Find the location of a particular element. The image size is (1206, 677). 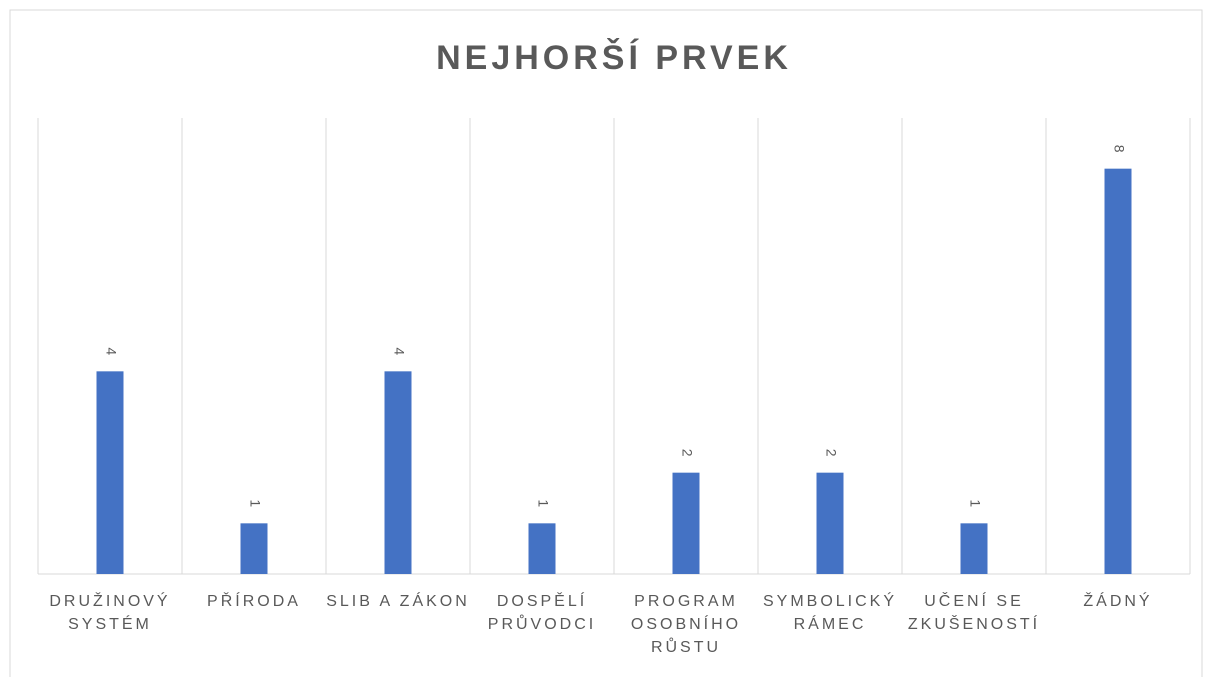

x-tick-label: PŘÍRODA is located at coordinates (254, 601).